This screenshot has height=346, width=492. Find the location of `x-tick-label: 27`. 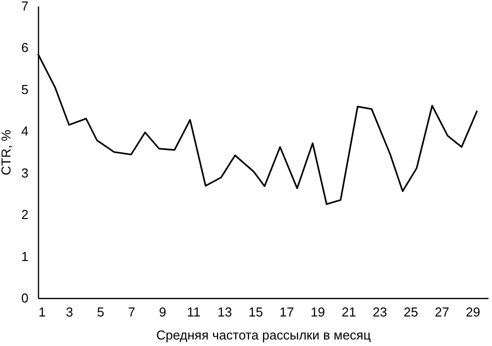

x-tick-label: 27 is located at coordinates (442, 312).